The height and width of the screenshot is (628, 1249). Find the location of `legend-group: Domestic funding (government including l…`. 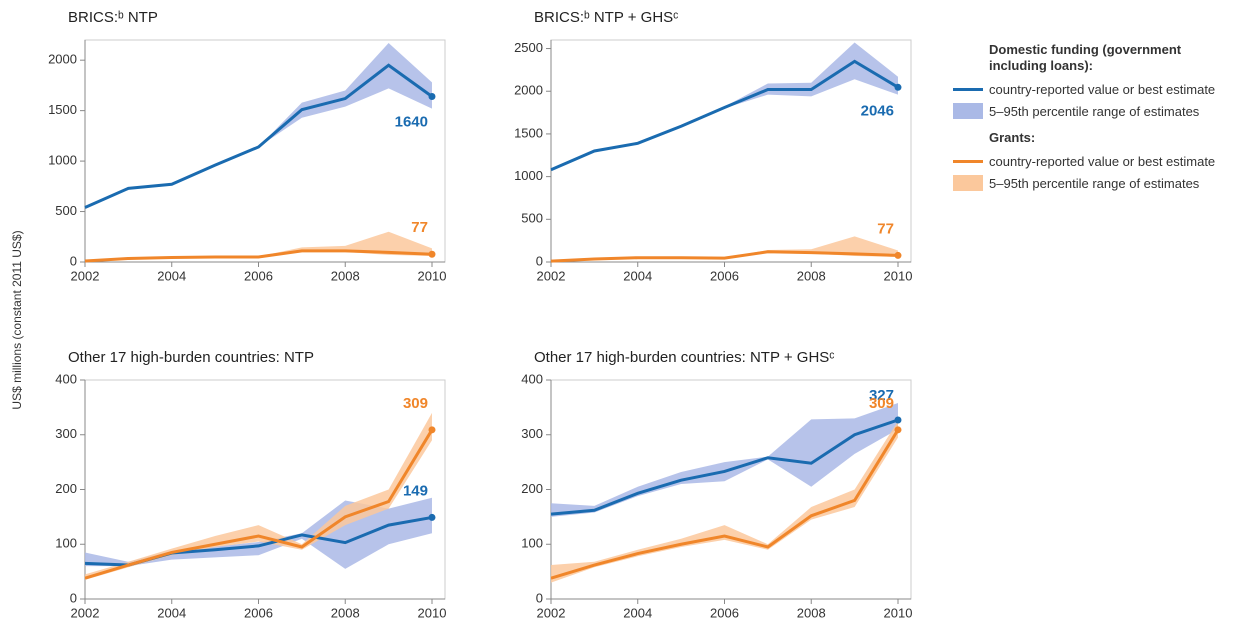

legend-group: Domestic funding (government including l… is located at coordinates (1098, 82).